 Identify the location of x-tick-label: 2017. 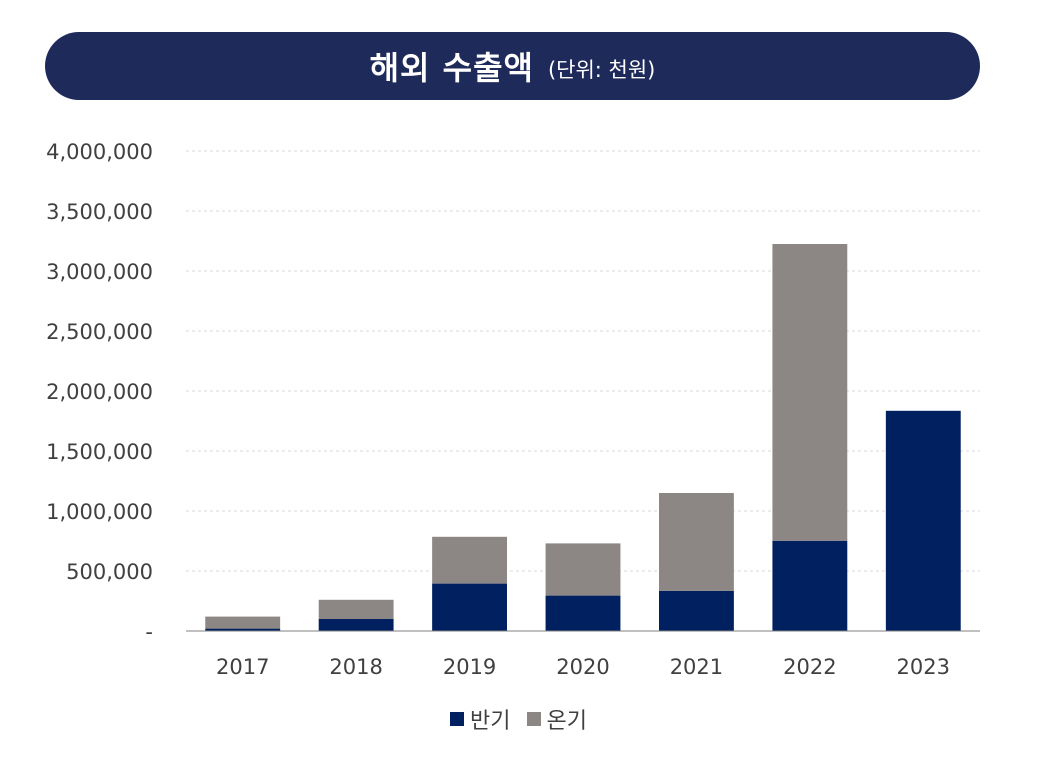
(242, 667).